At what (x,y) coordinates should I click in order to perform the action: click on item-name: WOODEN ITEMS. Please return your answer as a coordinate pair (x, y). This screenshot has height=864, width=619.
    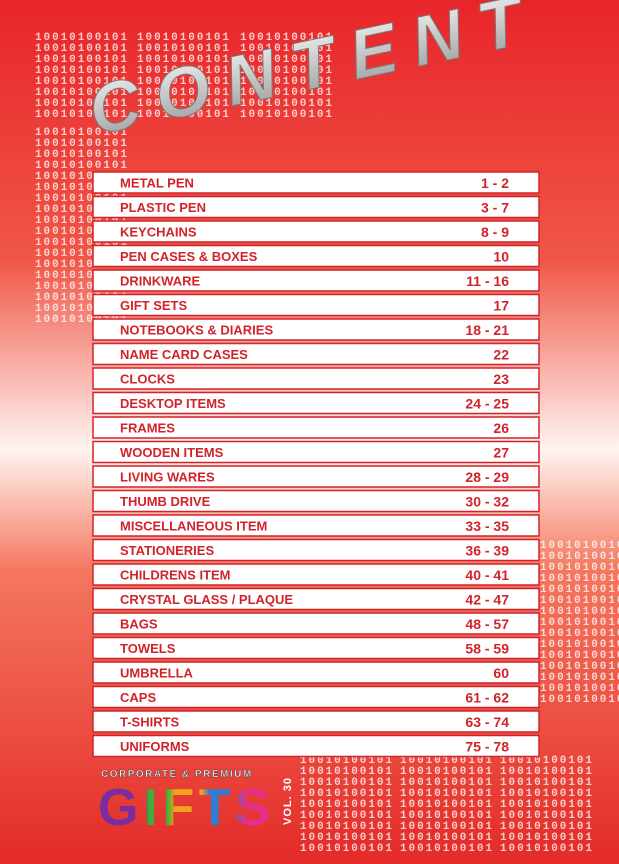
    Looking at the image, I should click on (172, 452).